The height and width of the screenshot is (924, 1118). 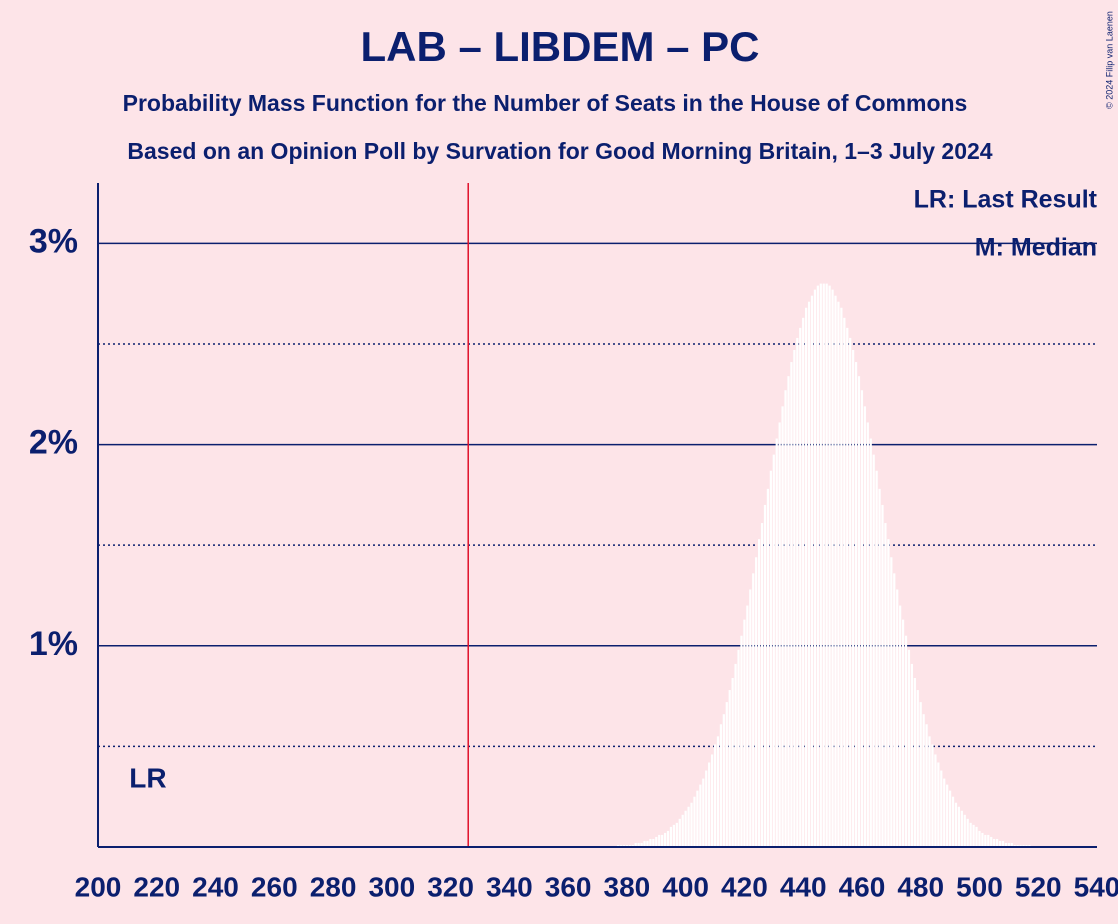 What do you see at coordinates (803, 886) in the screenshot?
I see `x-tick-label: 440` at bounding box center [803, 886].